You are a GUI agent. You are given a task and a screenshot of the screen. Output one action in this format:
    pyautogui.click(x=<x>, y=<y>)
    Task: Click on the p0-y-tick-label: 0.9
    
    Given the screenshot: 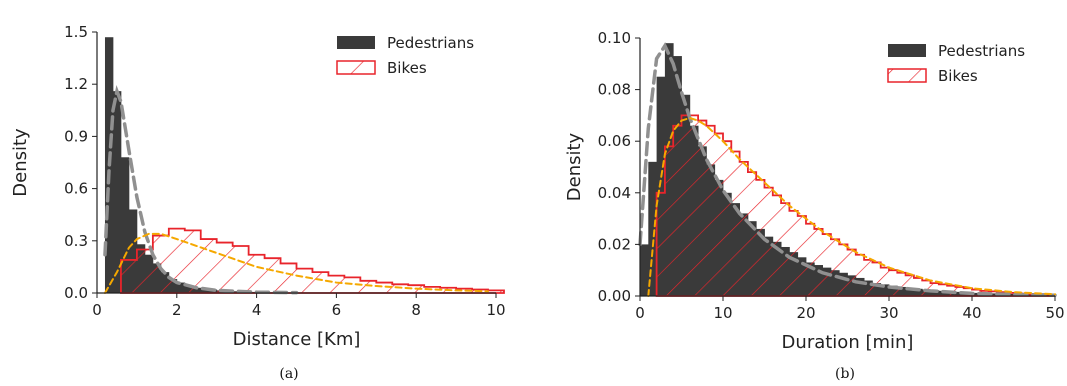 What is the action you would take?
    pyautogui.click(x=76, y=136)
    